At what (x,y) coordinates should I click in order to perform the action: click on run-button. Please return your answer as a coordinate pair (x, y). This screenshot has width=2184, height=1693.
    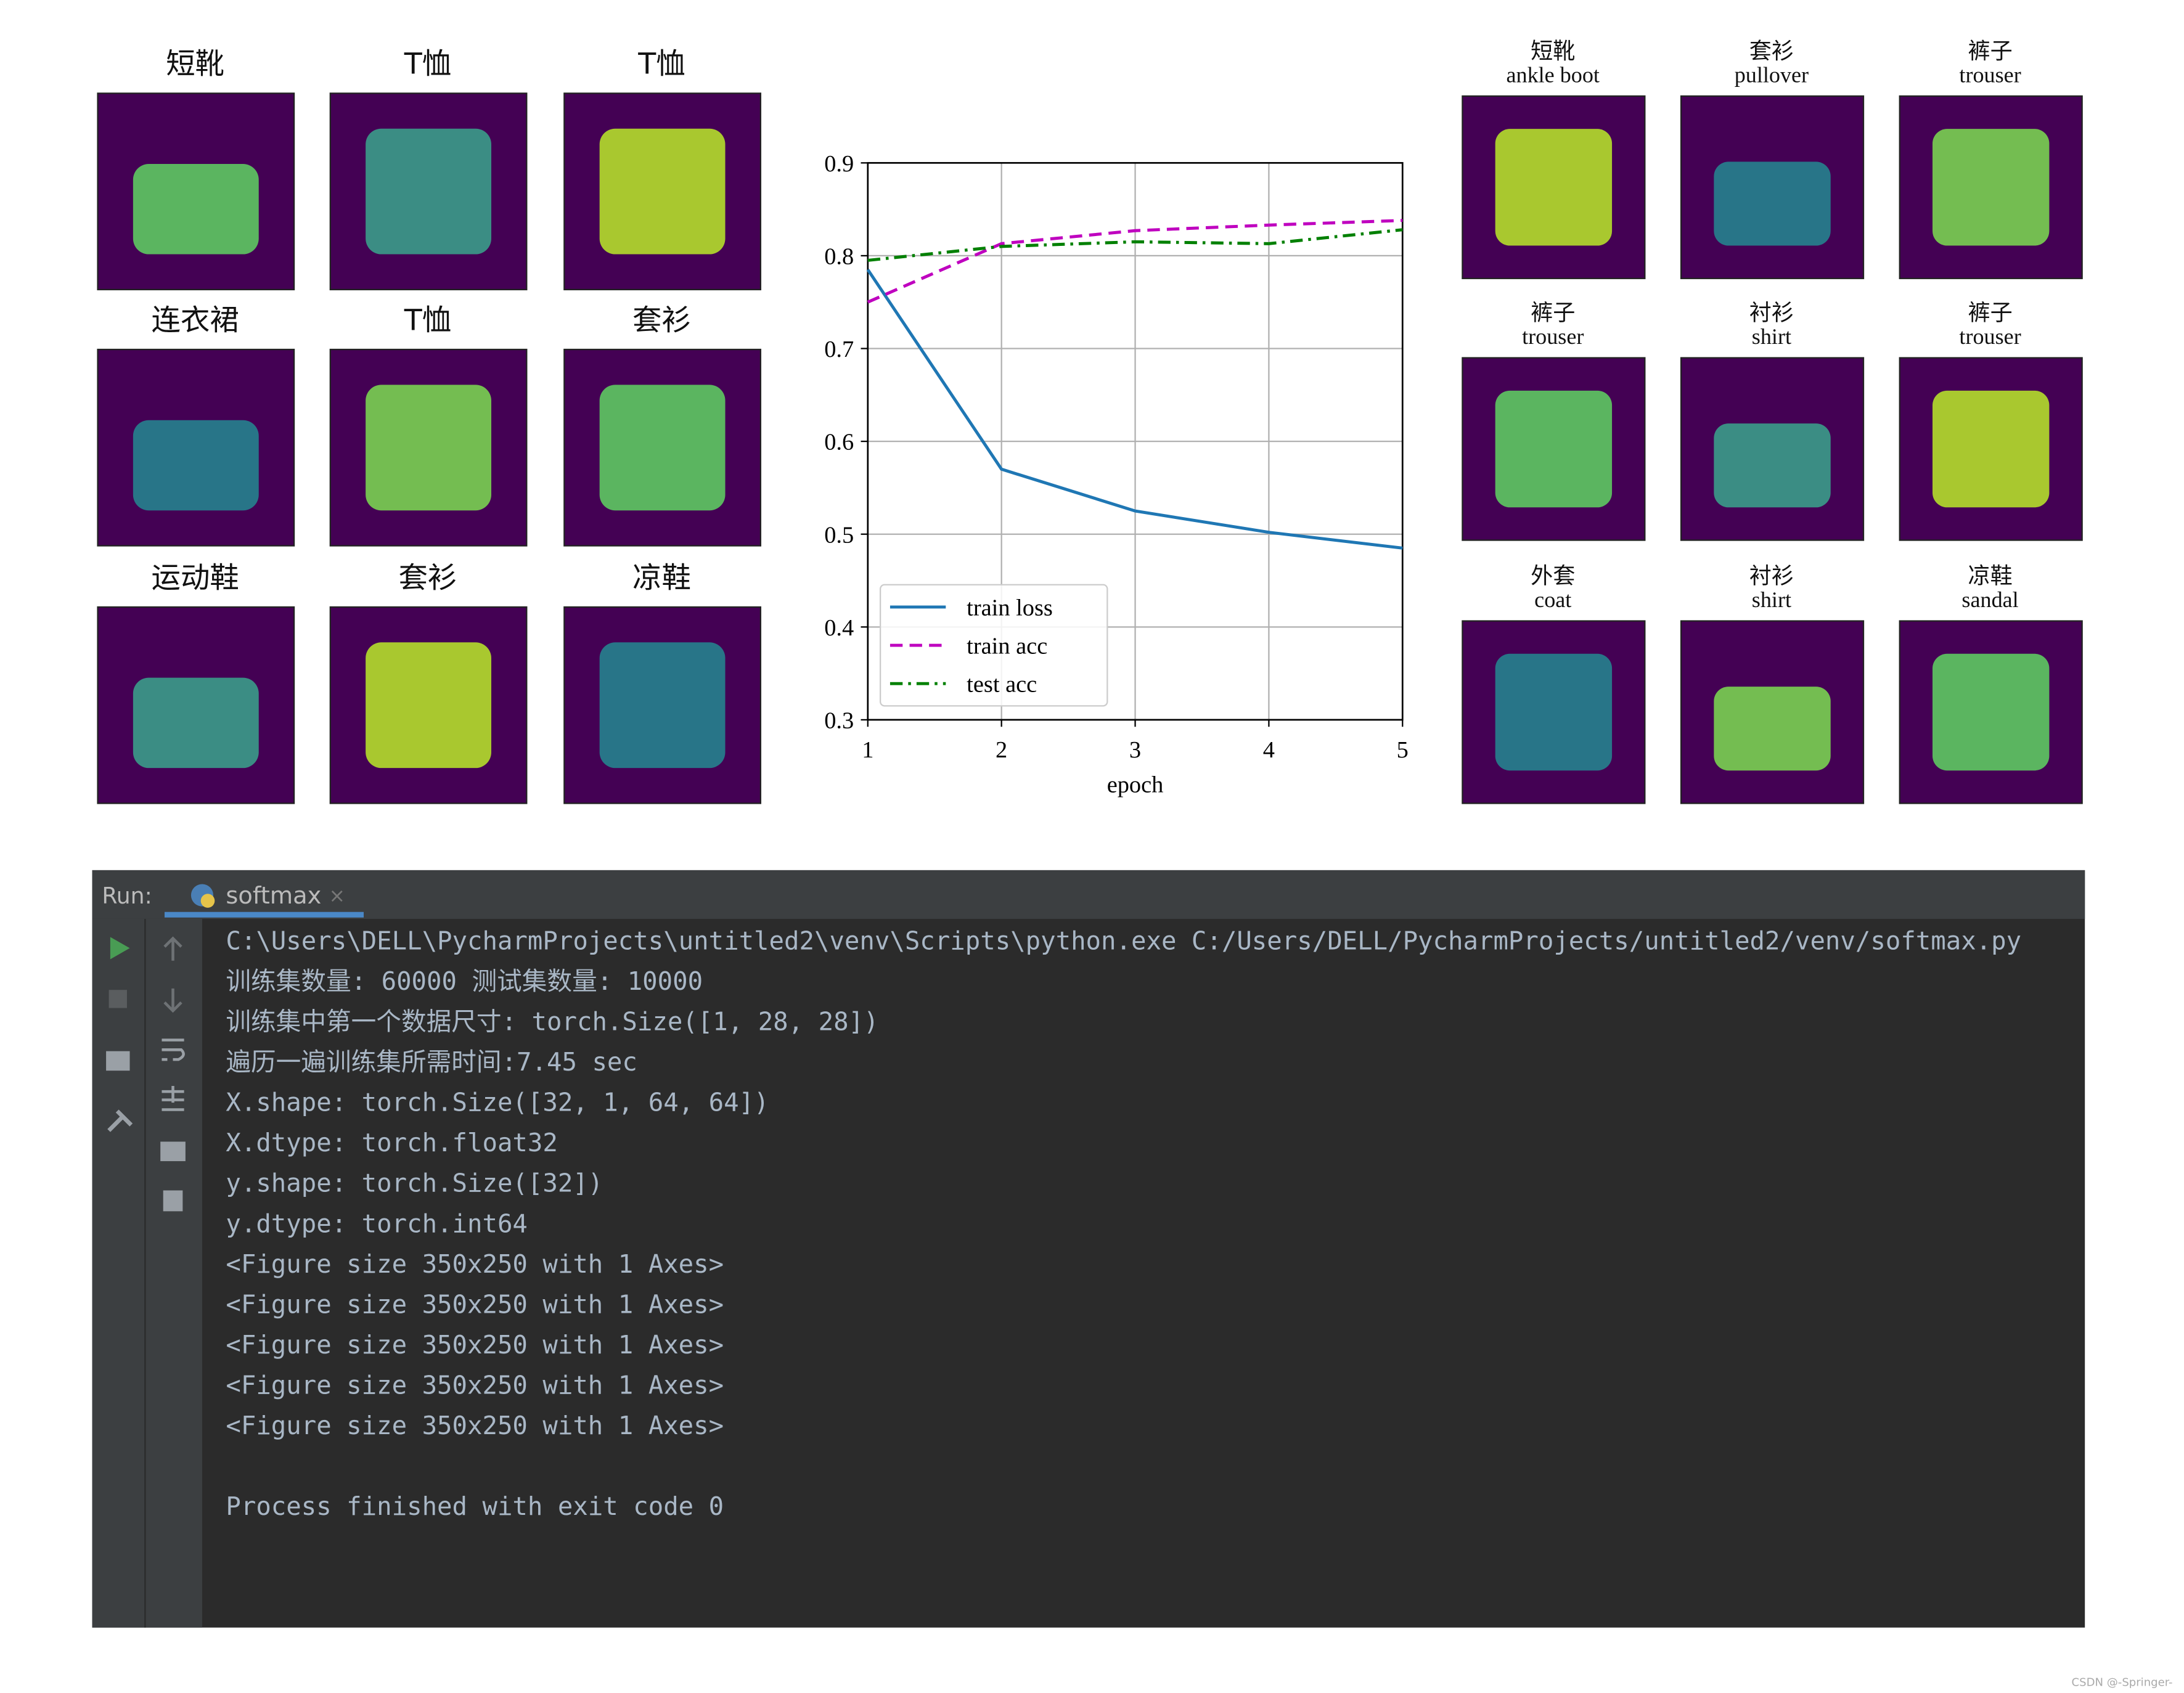
    Looking at the image, I should click on (120, 948).